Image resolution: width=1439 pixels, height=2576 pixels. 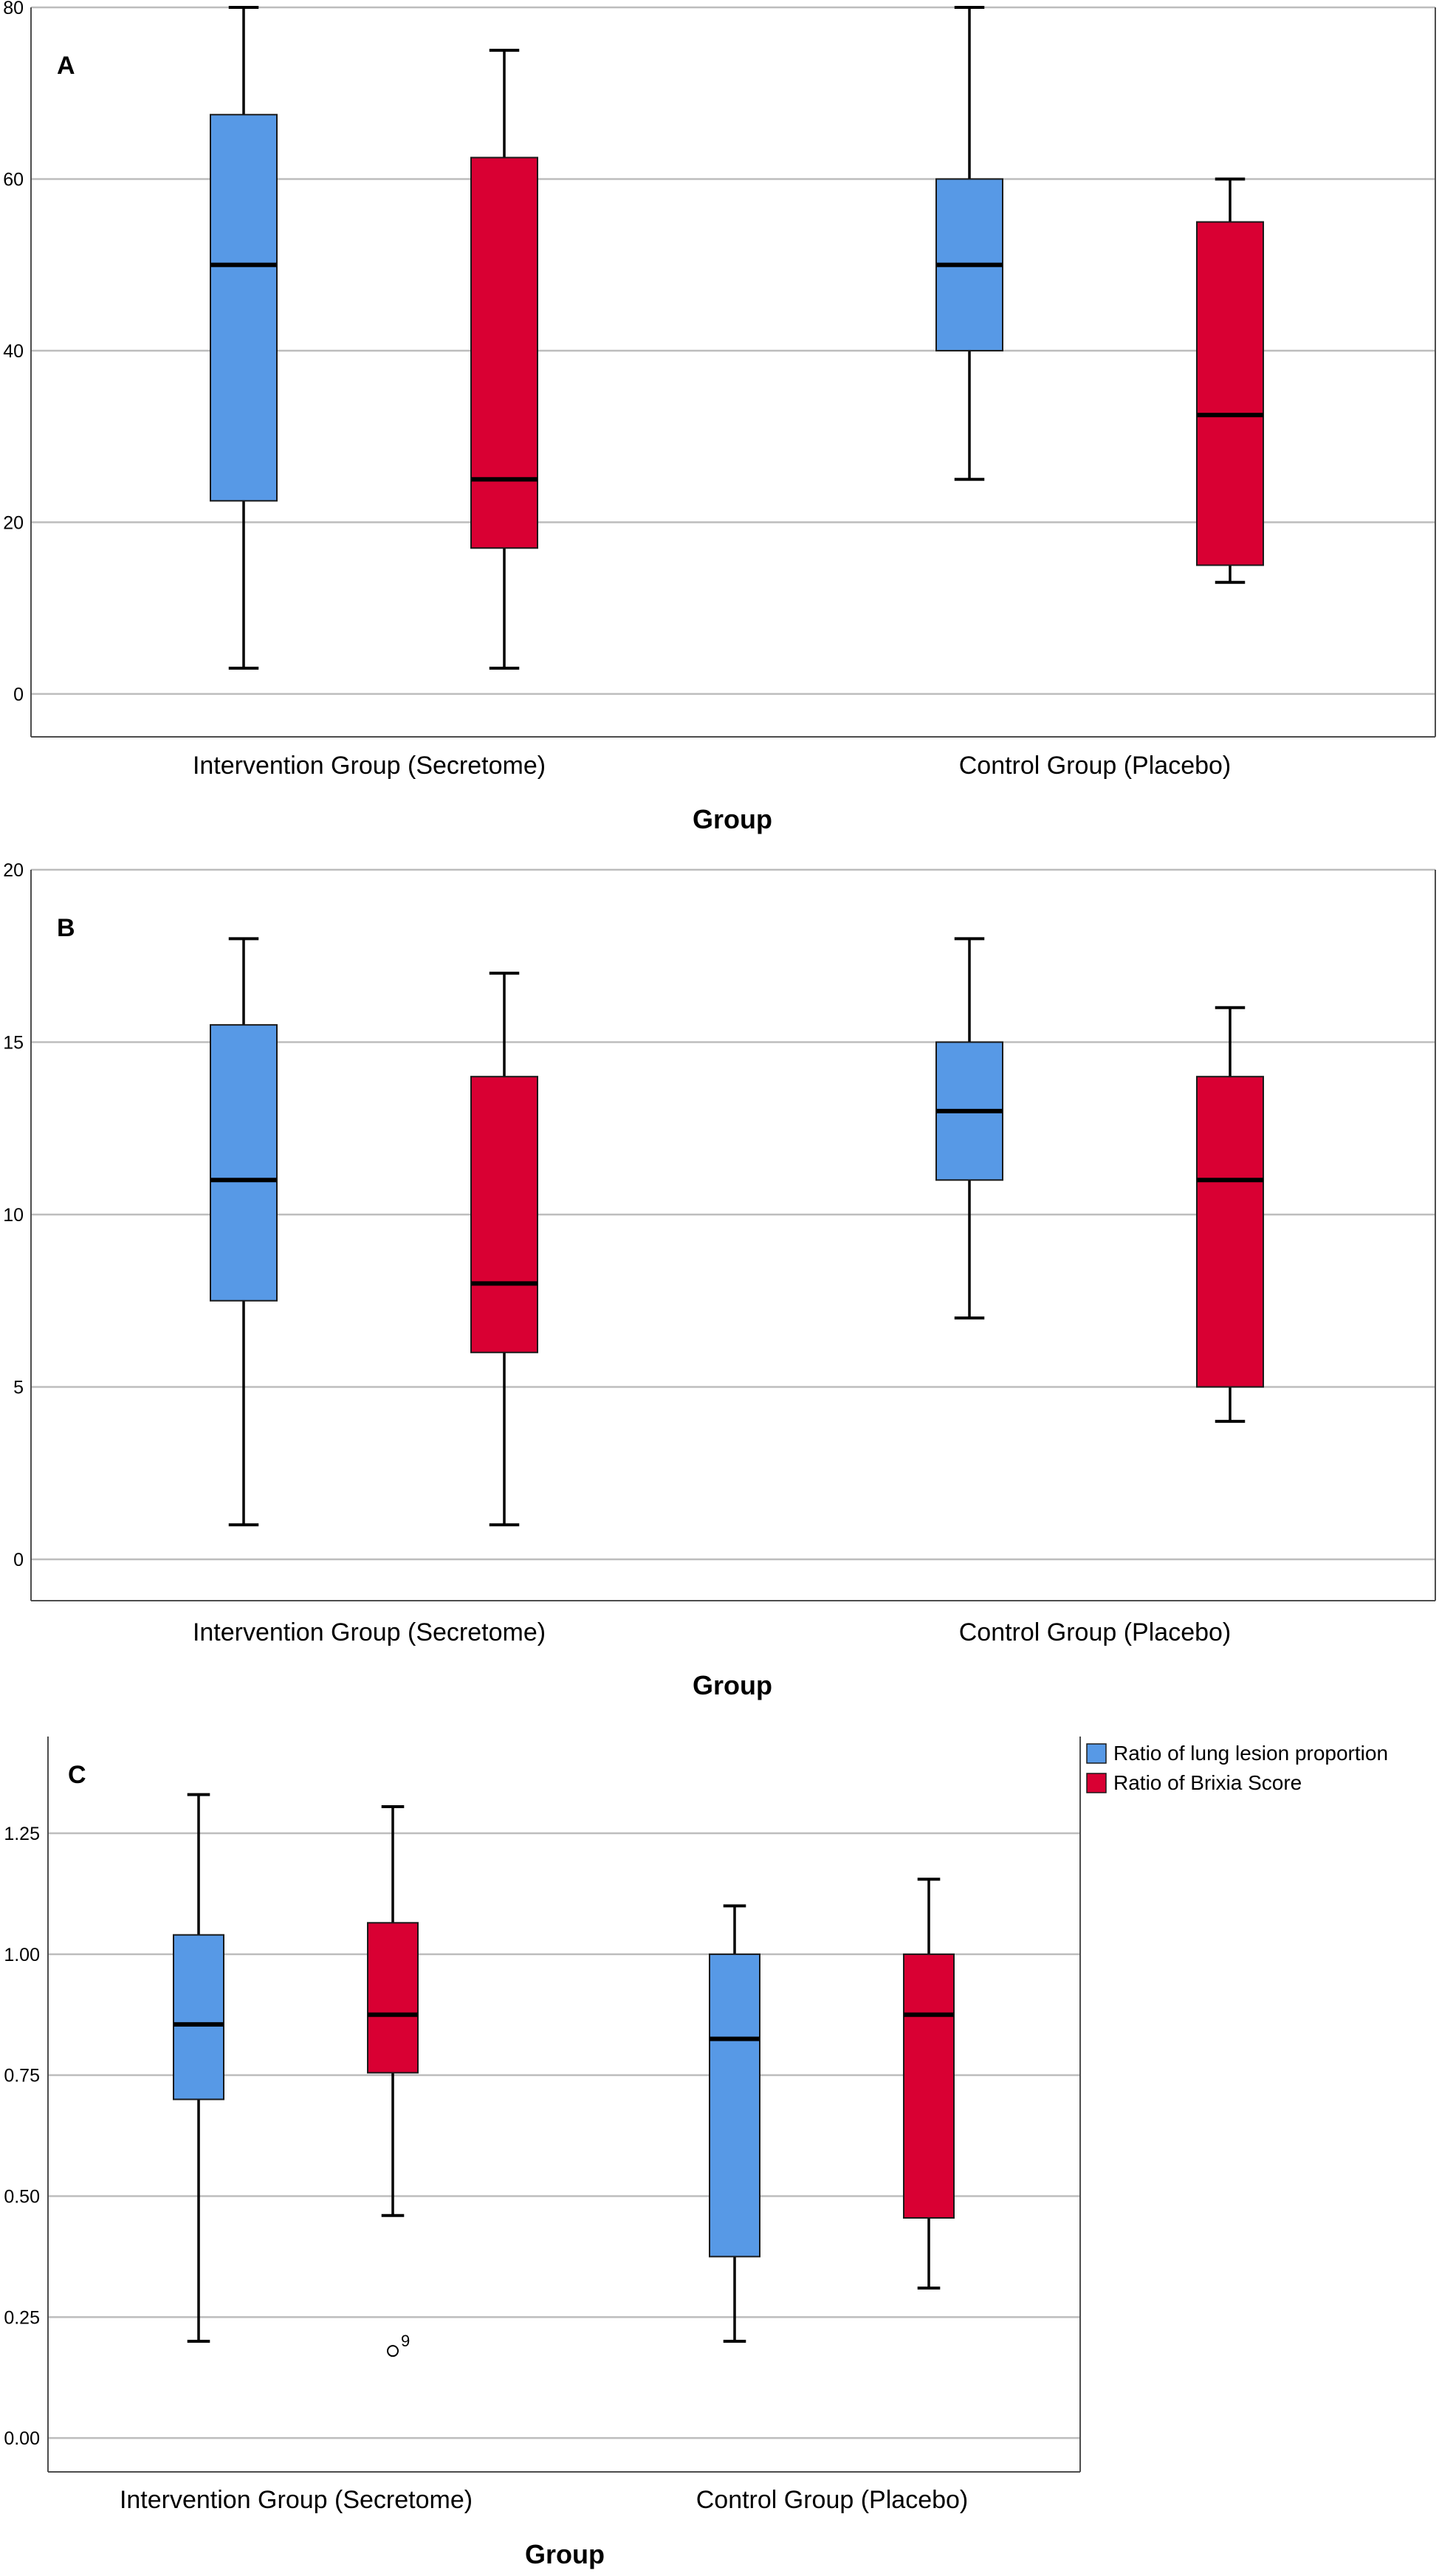 What do you see at coordinates (22, 1955) in the screenshot?
I see `y-tick-label: 1.00` at bounding box center [22, 1955].